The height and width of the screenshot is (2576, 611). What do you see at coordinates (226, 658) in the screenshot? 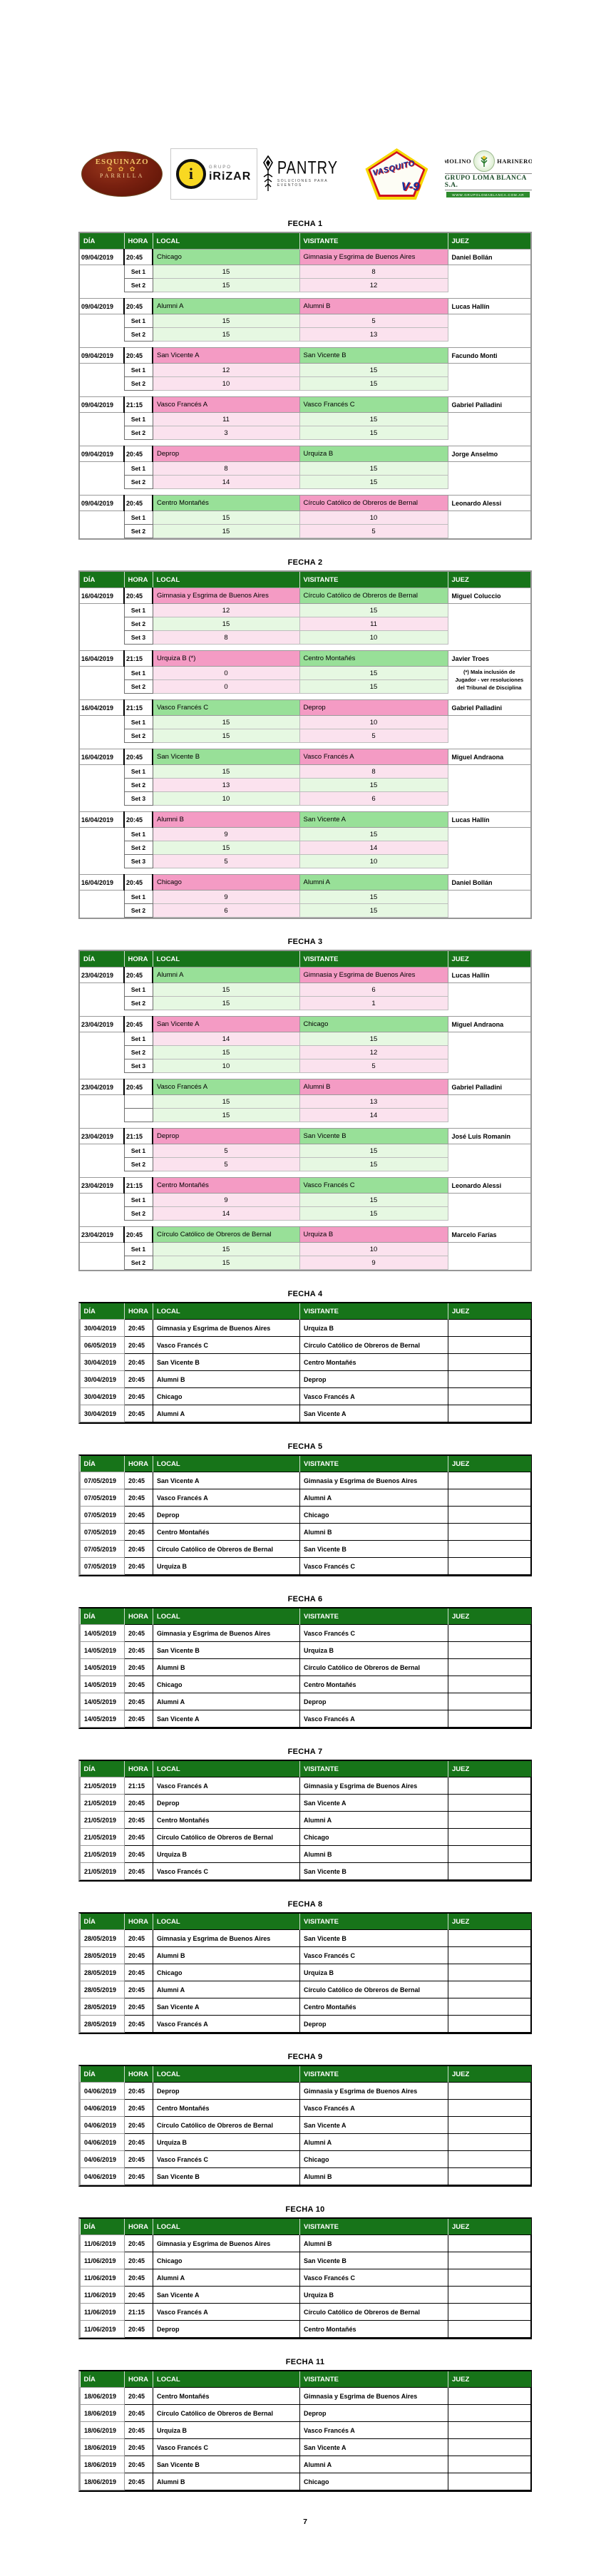
I see `local-team-cell: Urquiza B (*)` at bounding box center [226, 658].